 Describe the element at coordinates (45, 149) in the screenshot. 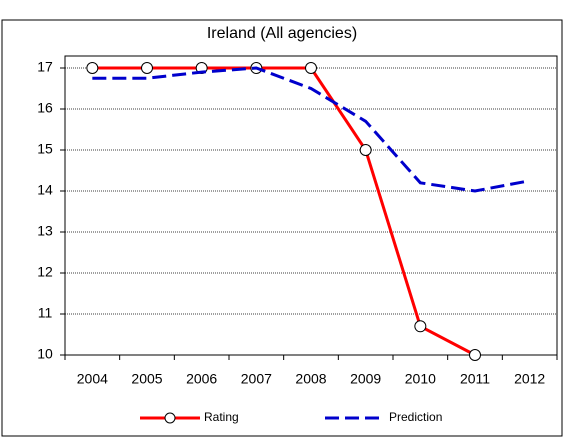

I see `y-tick-label: 15` at that location.